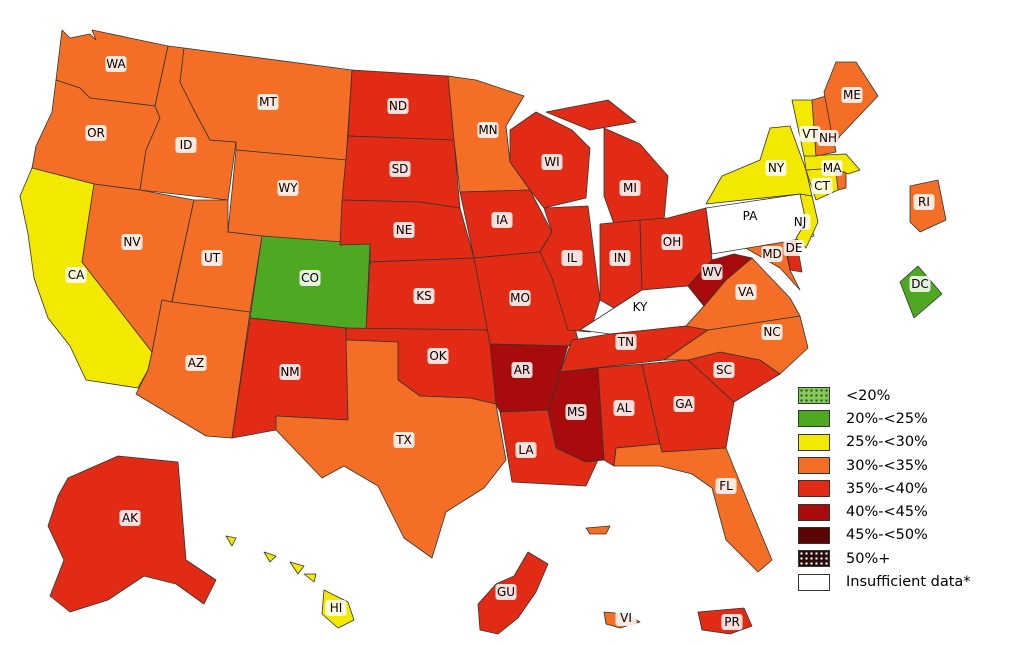 The image size is (1024, 646). What do you see at coordinates (624, 408) in the screenshot?
I see `state-label-text: AL` at bounding box center [624, 408].